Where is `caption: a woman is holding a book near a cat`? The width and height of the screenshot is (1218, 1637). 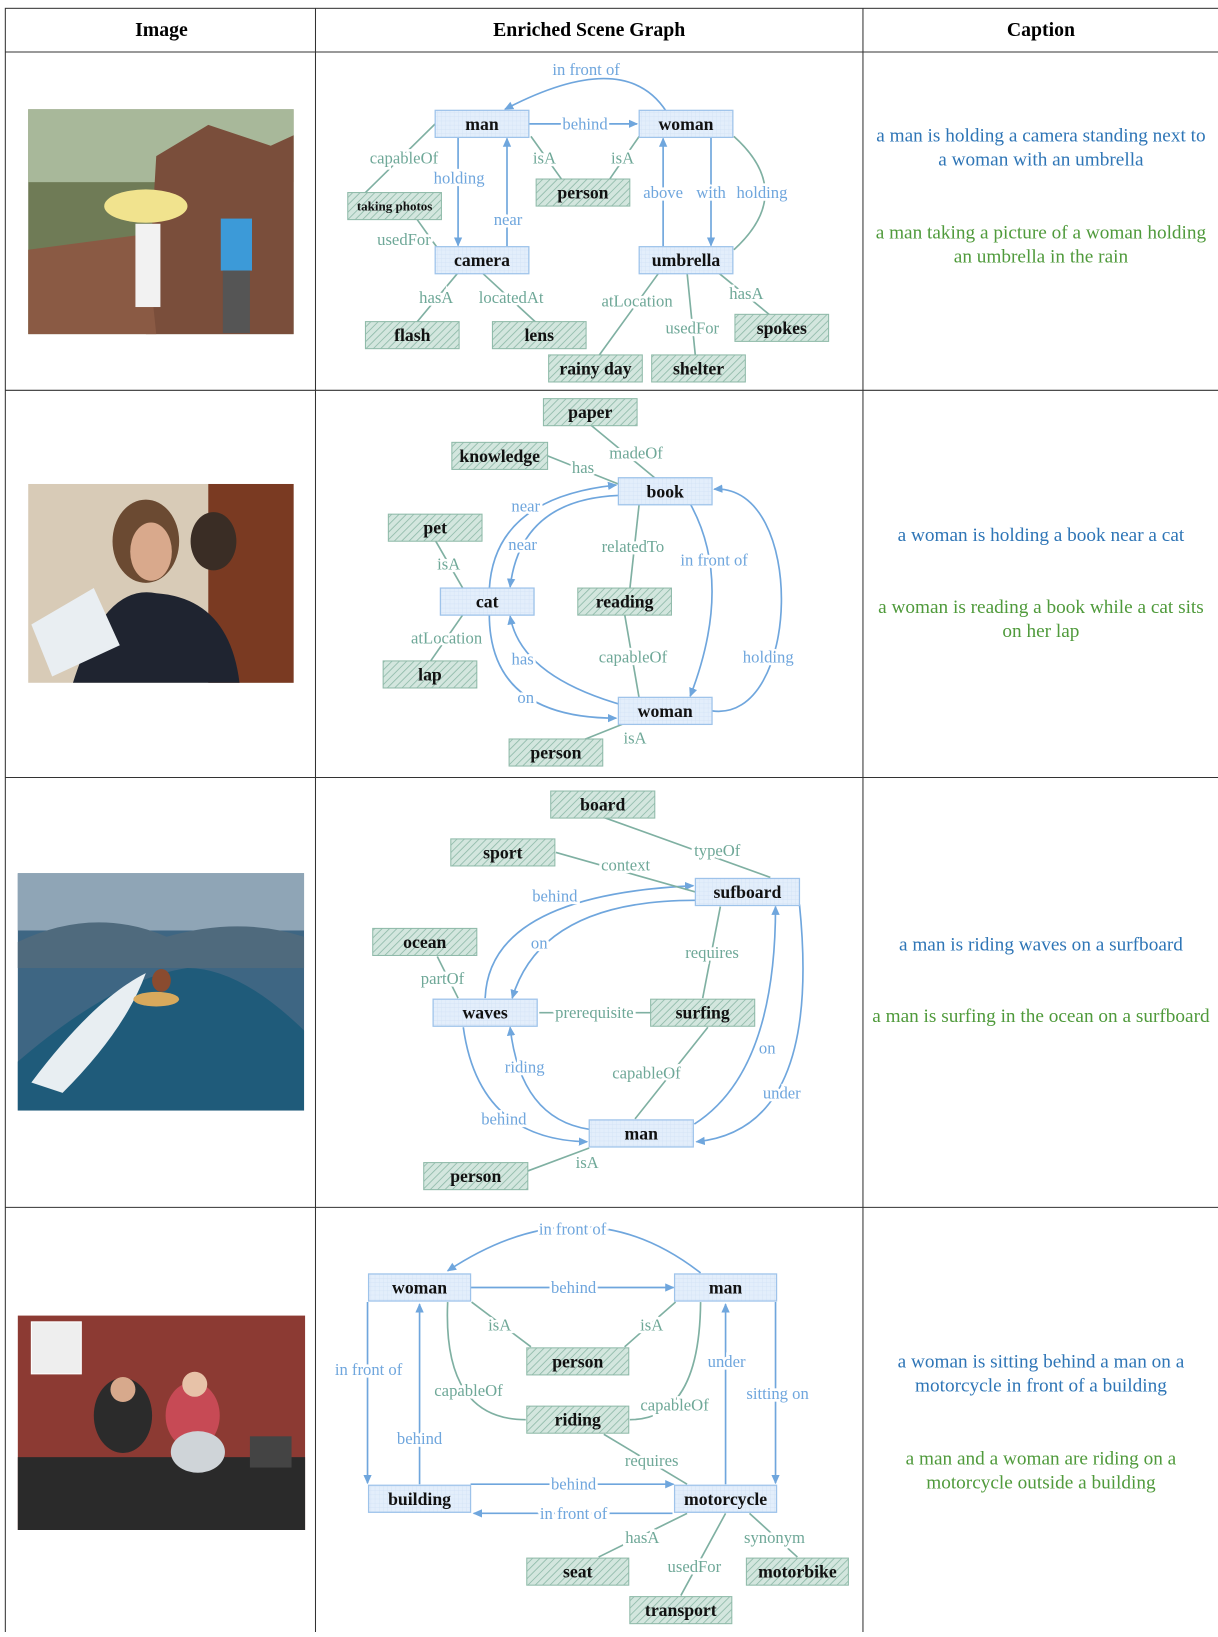
caption: a woman is holding a book near a cat is located at coordinates (1041, 536).